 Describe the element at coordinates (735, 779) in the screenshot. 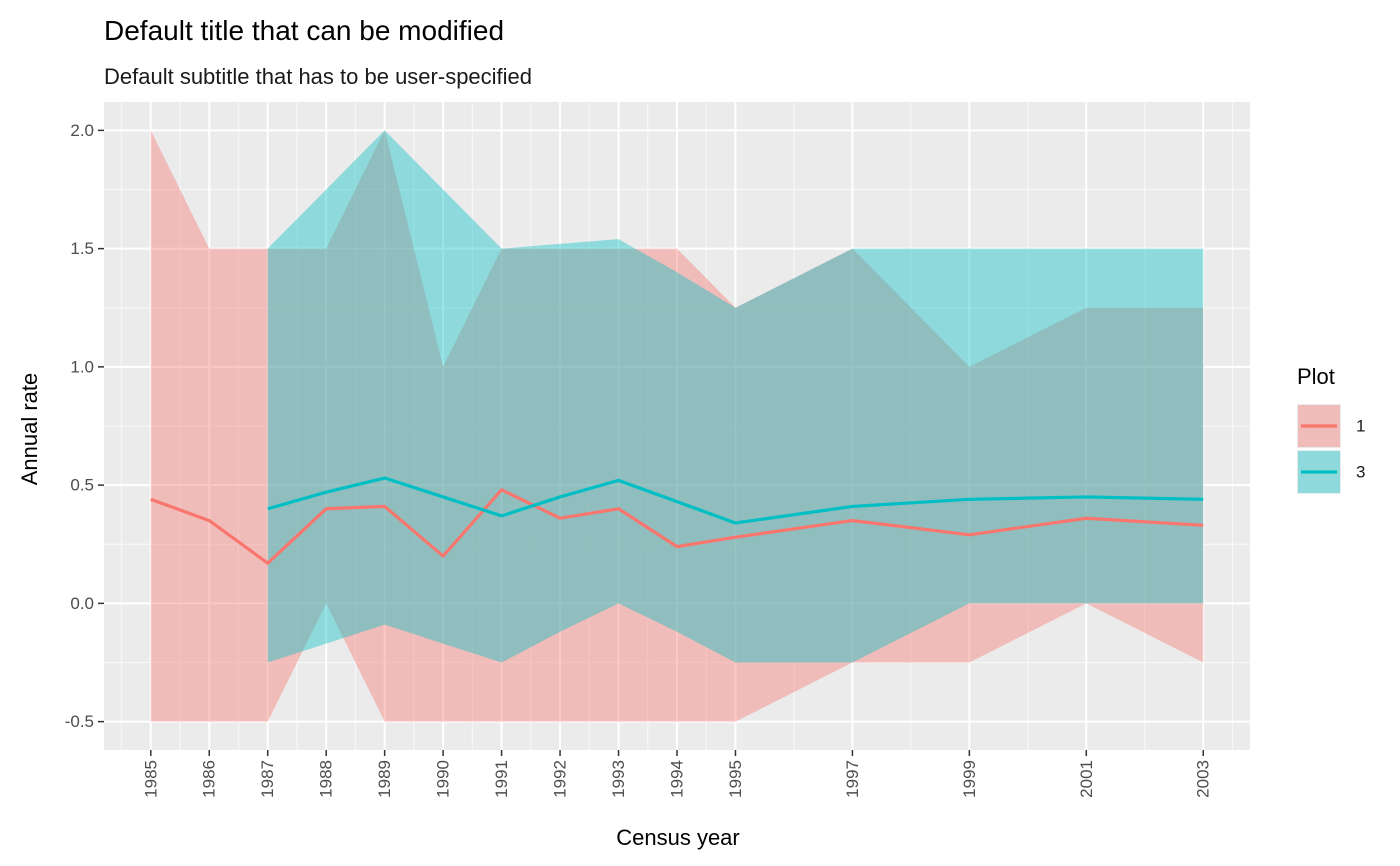

I see `x-tick-label: 1995` at that location.